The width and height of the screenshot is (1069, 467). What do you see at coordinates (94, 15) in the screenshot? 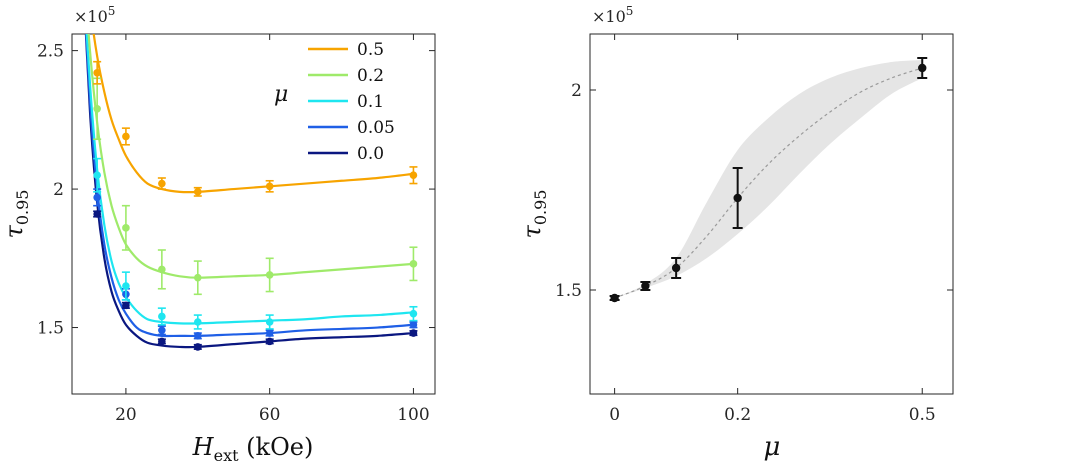
I see `left-y-multiplier: ×10⁵` at bounding box center [94, 15].